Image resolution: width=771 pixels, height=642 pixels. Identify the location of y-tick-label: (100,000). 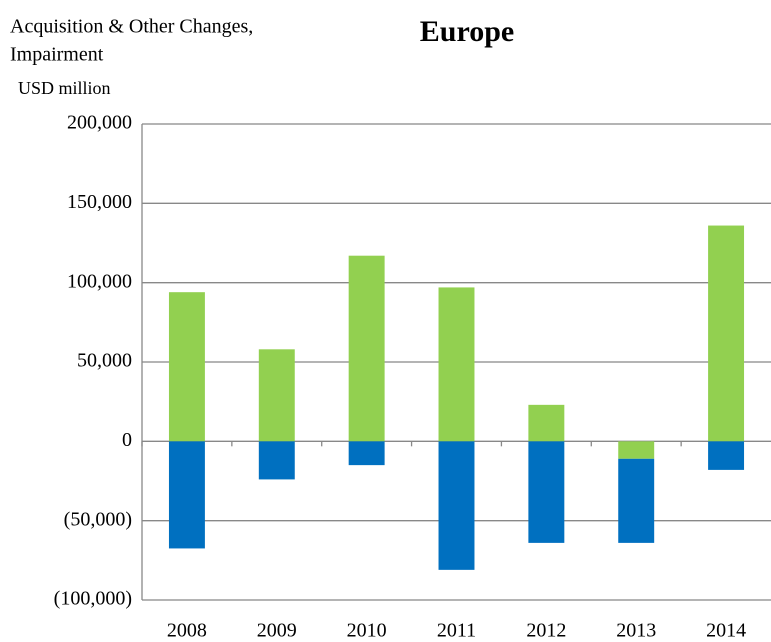
(93, 599).